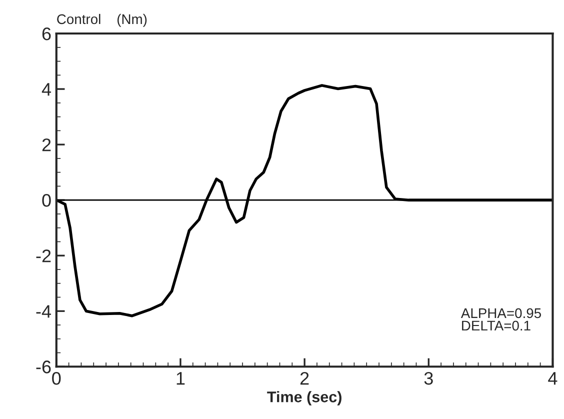 The image size is (564, 419). Describe the element at coordinates (553, 378) in the screenshot. I see `x-tick-label: 4` at that location.